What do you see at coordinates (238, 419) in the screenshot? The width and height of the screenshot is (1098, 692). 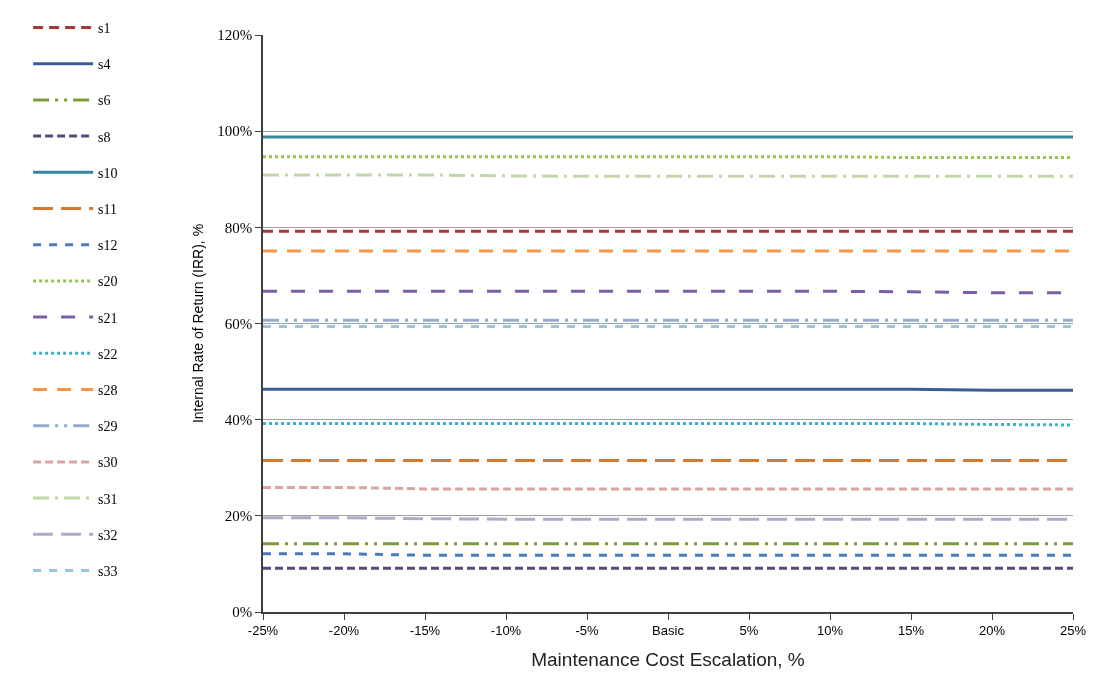 I see `y-tick-label: 40%` at bounding box center [238, 419].